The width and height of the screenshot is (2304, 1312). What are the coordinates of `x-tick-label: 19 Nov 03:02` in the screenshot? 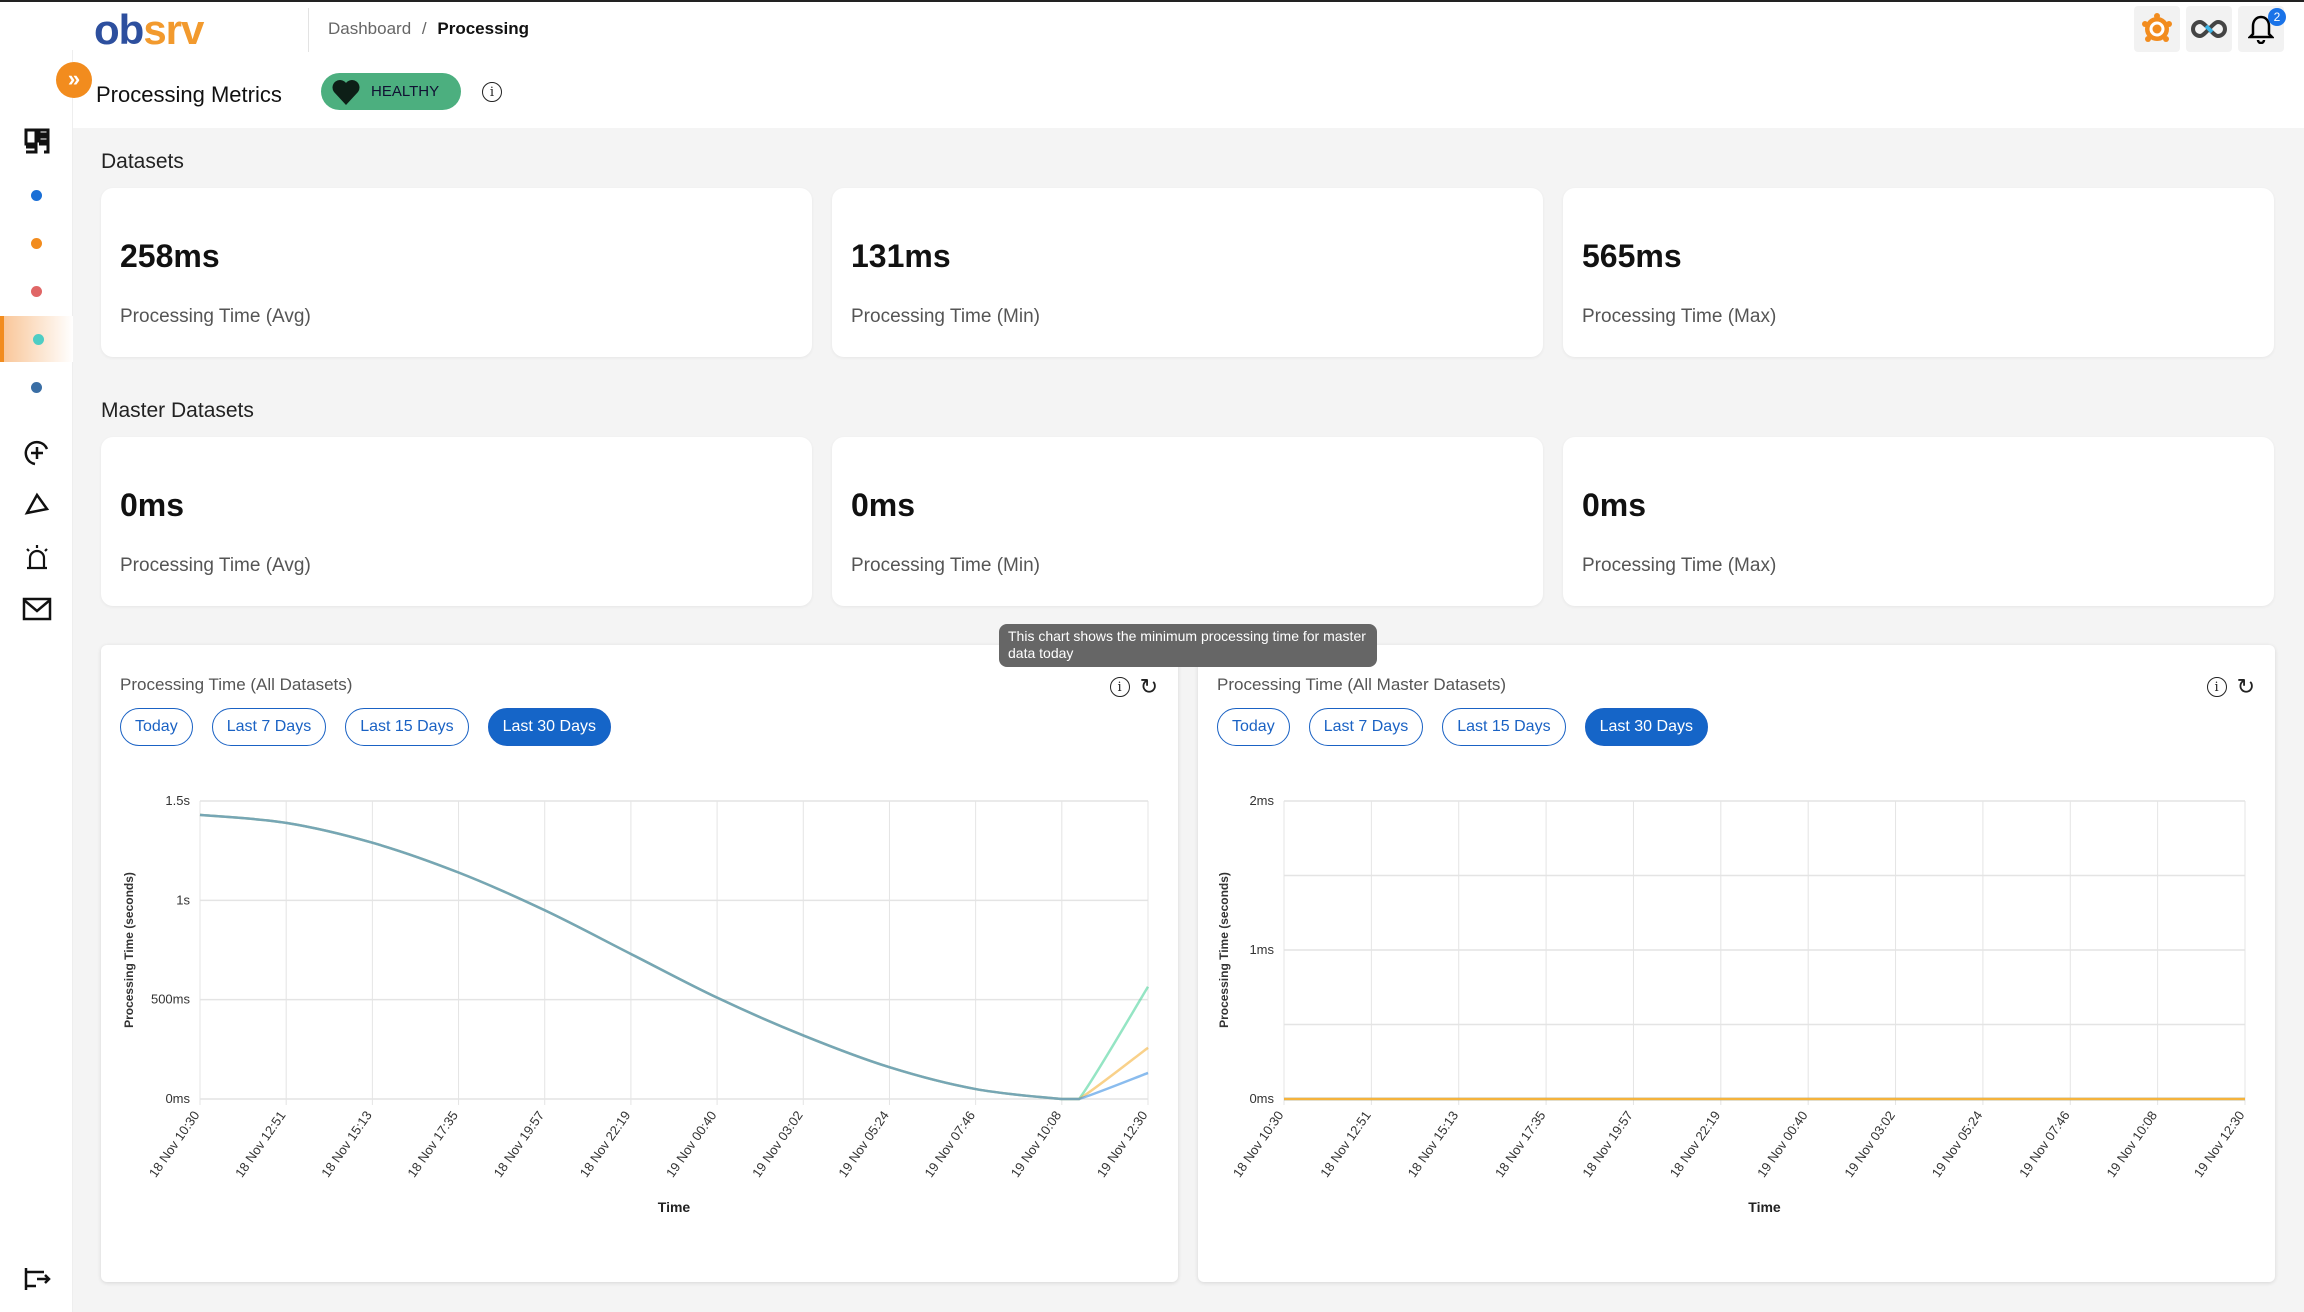 It's located at (1869, 1144).